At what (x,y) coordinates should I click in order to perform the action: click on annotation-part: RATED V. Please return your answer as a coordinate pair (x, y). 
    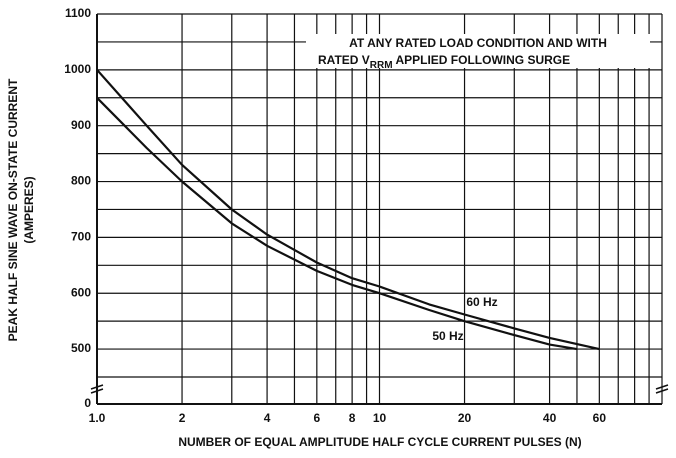
    Looking at the image, I should click on (344, 60).